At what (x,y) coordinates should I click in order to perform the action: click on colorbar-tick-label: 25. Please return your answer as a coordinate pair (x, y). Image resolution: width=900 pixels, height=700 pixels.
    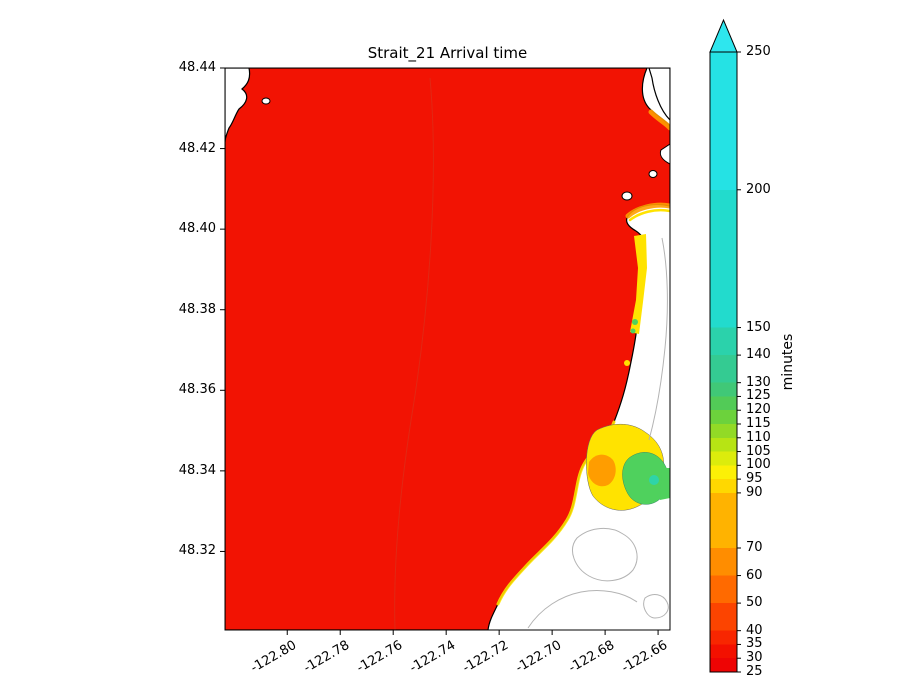
    Looking at the image, I should click on (754, 671).